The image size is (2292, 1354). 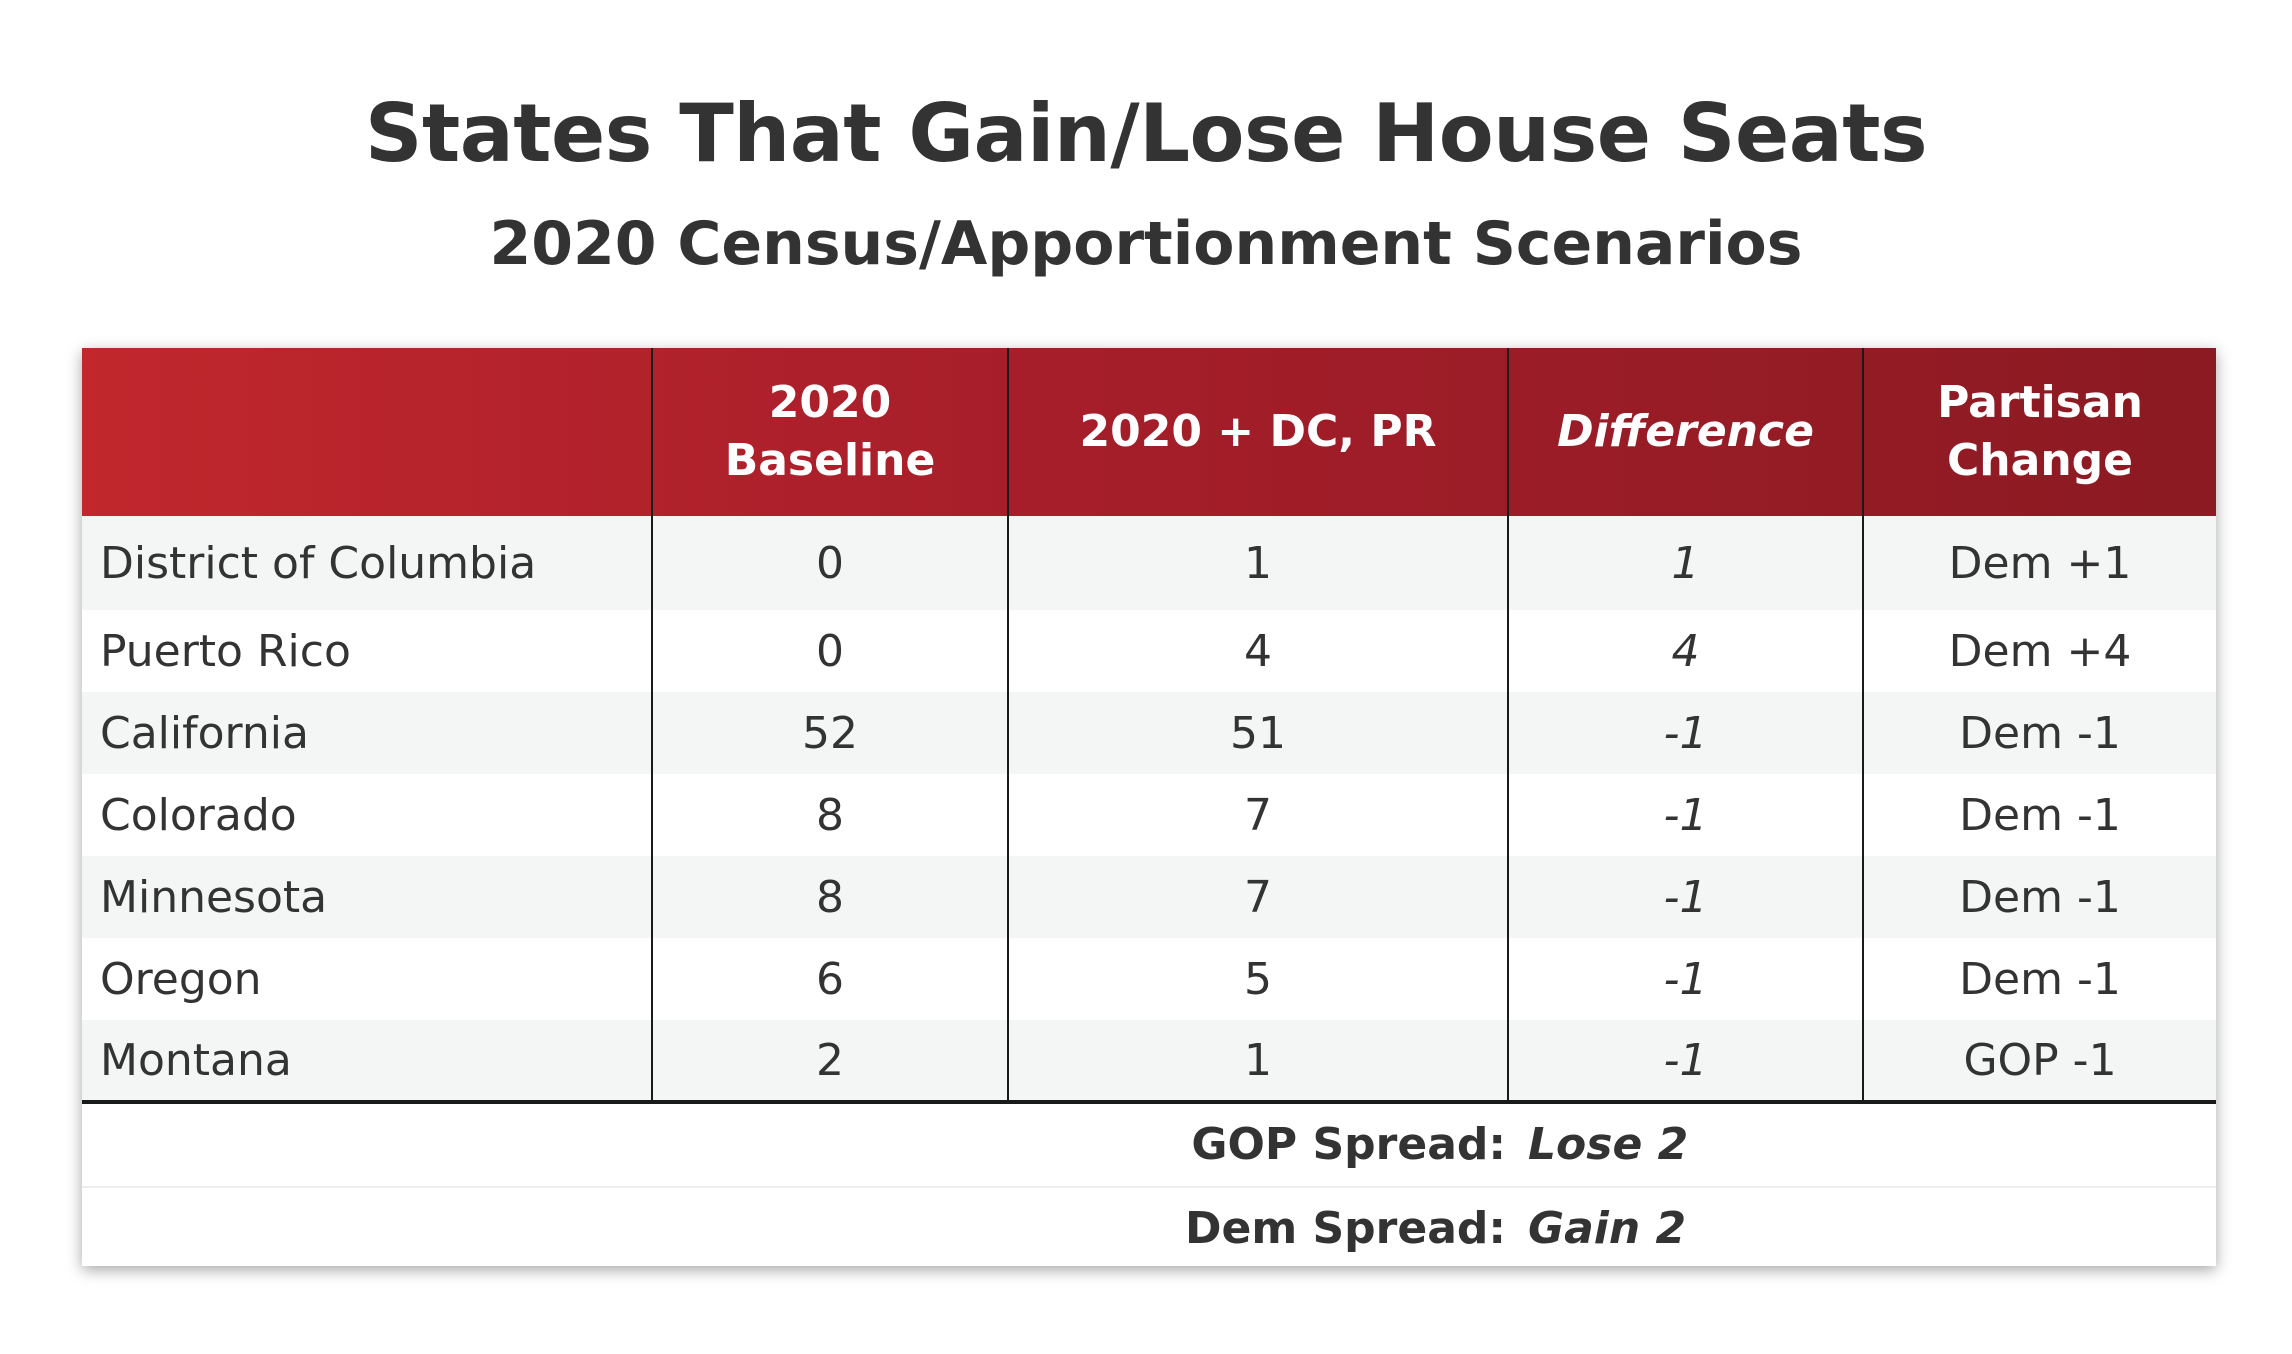 I want to click on cell-state: District of Columbia, so click(x=318, y=563).